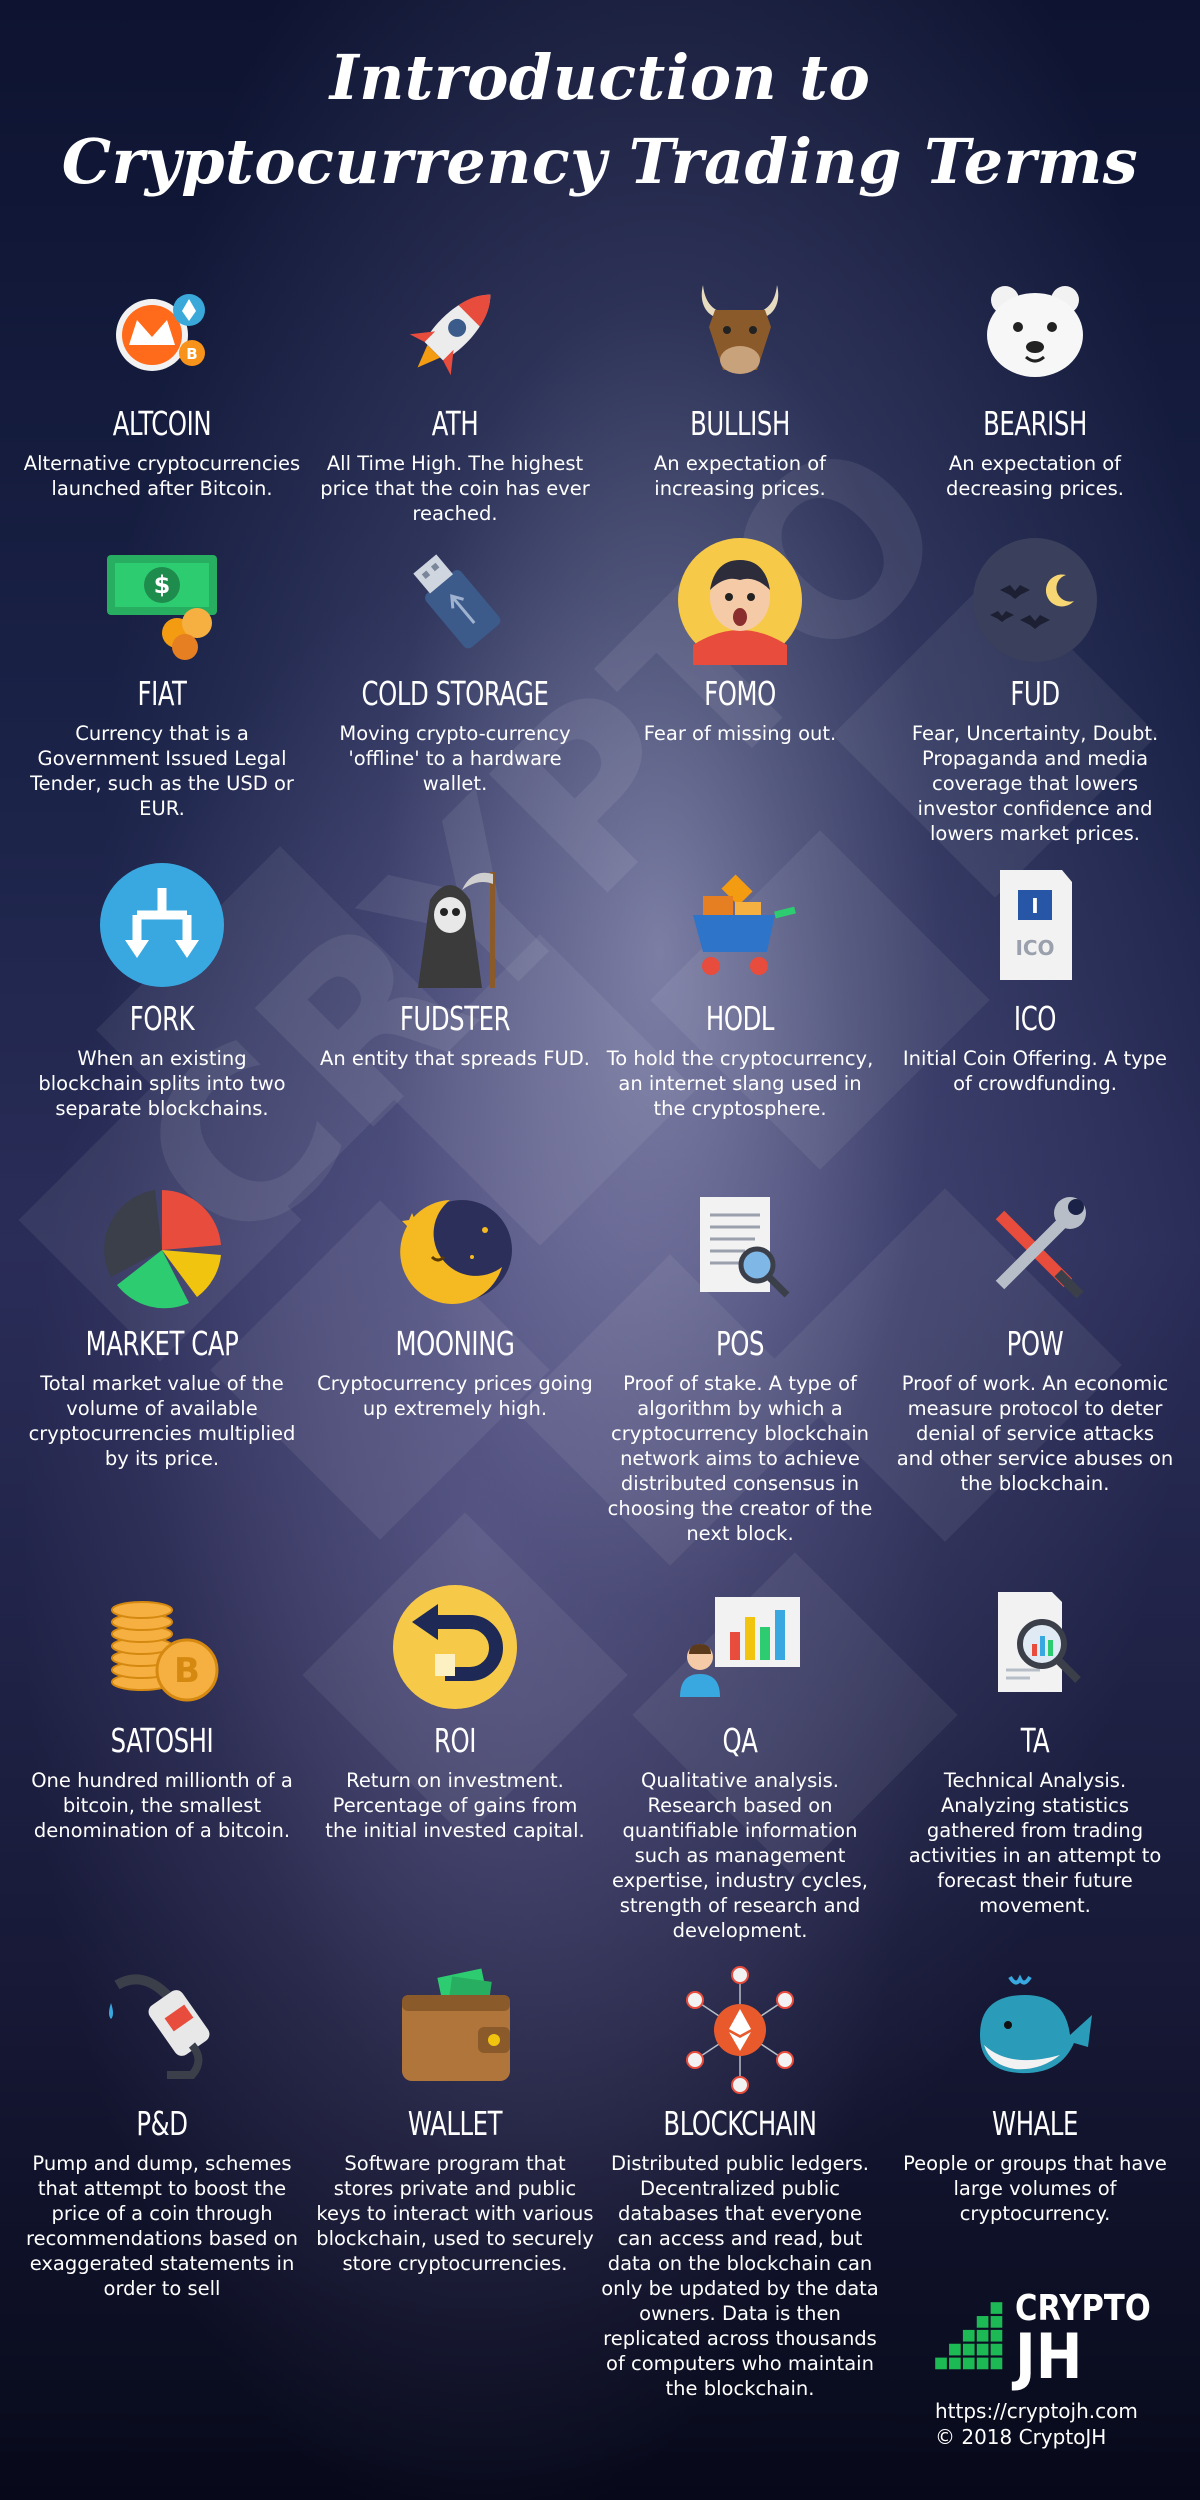 This screenshot has width=1200, height=2500. I want to click on term-title: ATH, so click(455, 423).